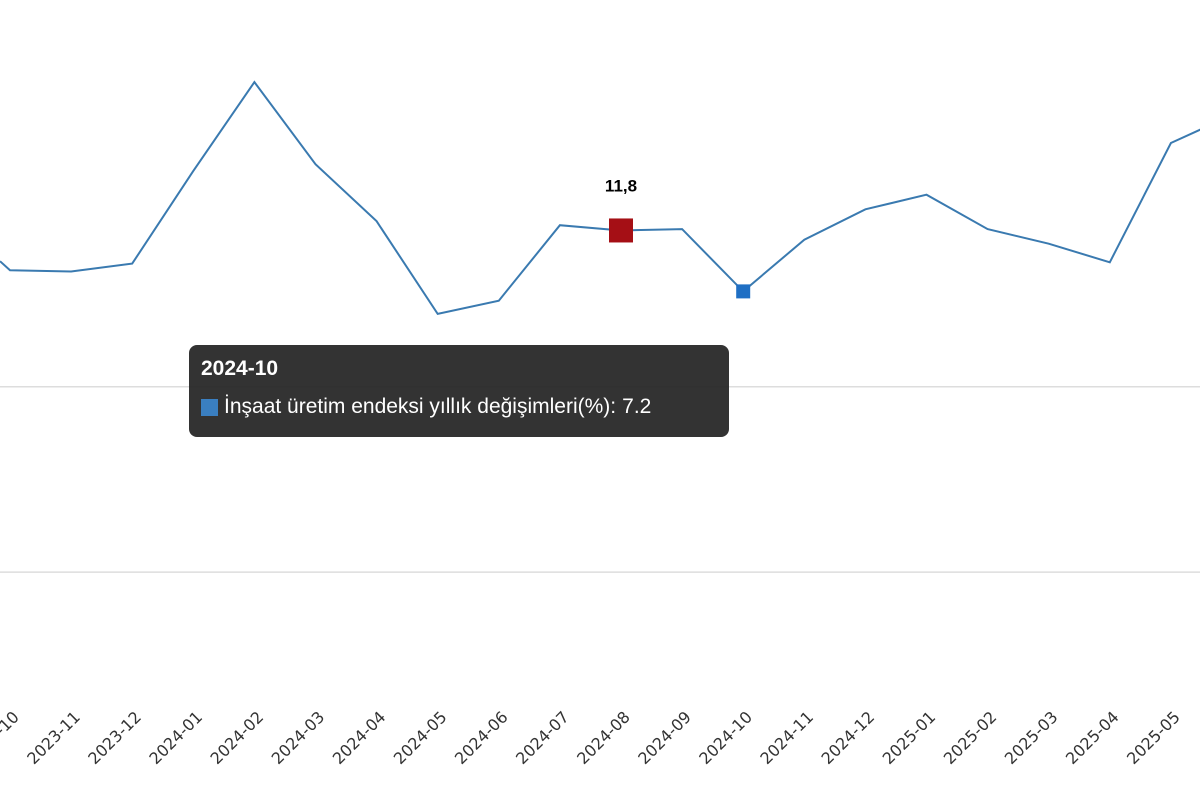 This screenshot has height=800, width=1200. What do you see at coordinates (114, 737) in the screenshot?
I see `x-tick-label-2023-12: 2023-12` at bounding box center [114, 737].